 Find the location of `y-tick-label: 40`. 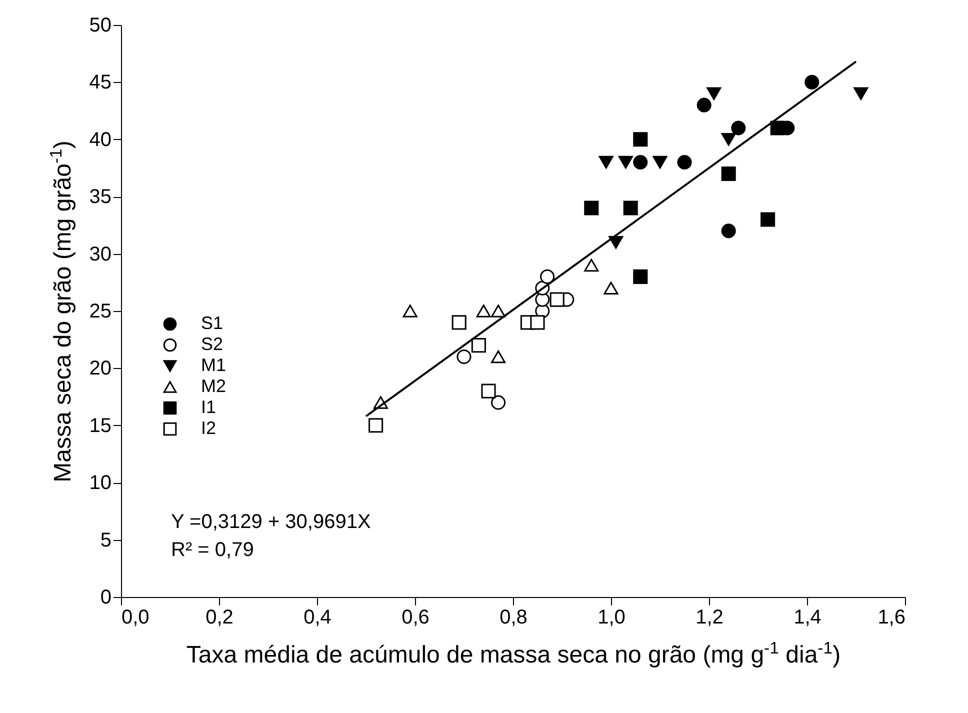

y-tick-label: 40 is located at coordinates (100, 139).